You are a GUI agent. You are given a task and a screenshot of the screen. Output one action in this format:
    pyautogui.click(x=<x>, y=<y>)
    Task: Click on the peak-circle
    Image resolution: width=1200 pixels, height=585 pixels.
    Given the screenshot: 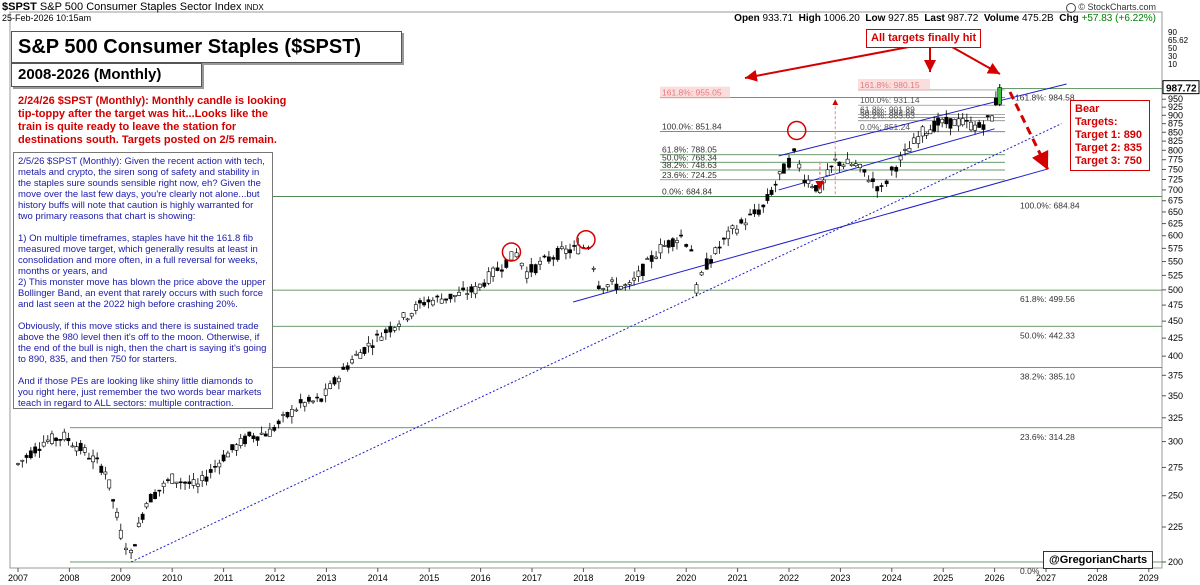 What is the action you would take?
    pyautogui.click(x=511, y=252)
    